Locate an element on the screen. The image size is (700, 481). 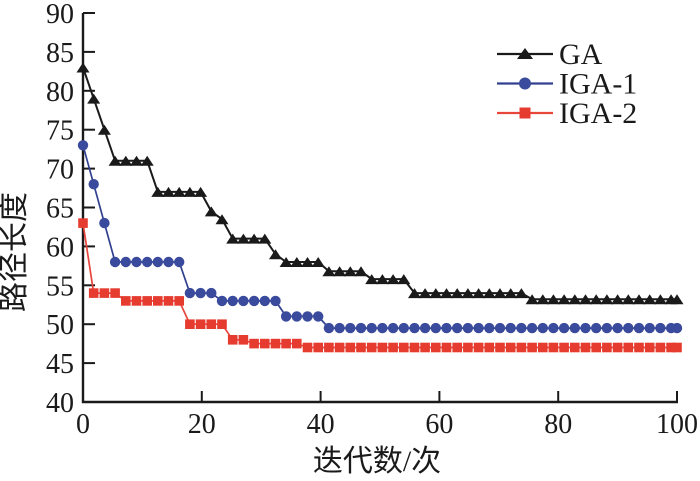
y-tick-label: 70 is located at coordinates (60, 170).